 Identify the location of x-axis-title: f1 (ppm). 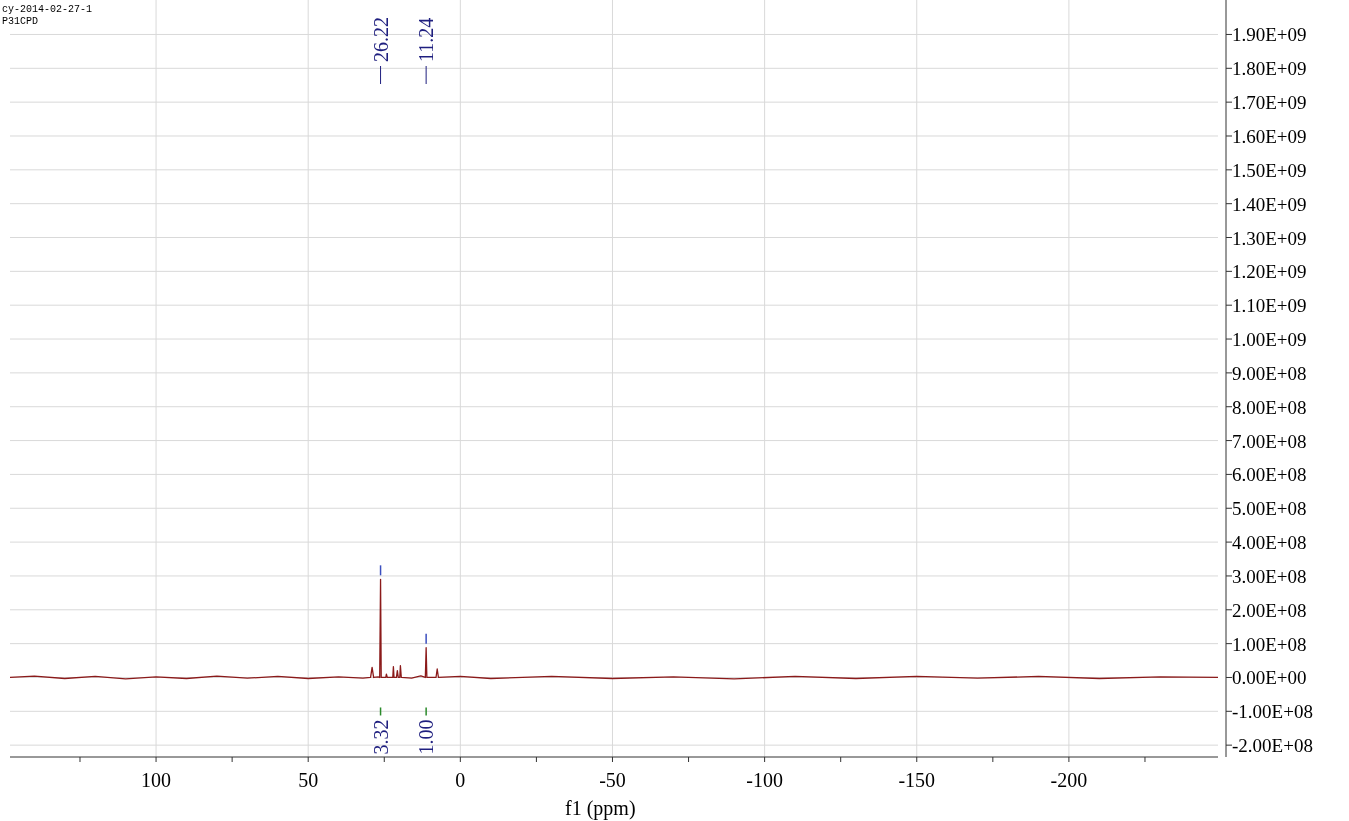
(600, 808).